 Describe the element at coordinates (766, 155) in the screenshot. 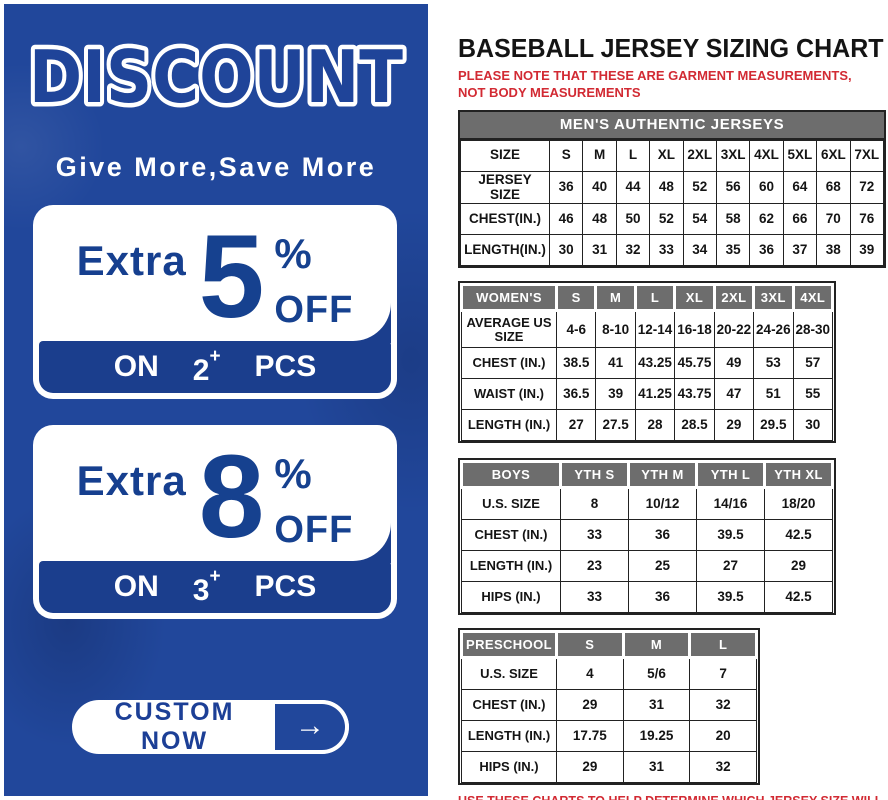

I see `value-cell: 4XL` at that location.